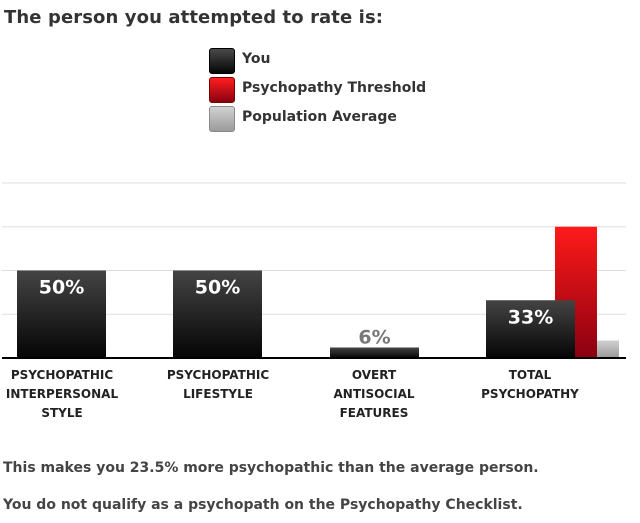 The width and height of the screenshot is (640, 523). I want to click on bar-value-label: 33%, so click(530, 317).